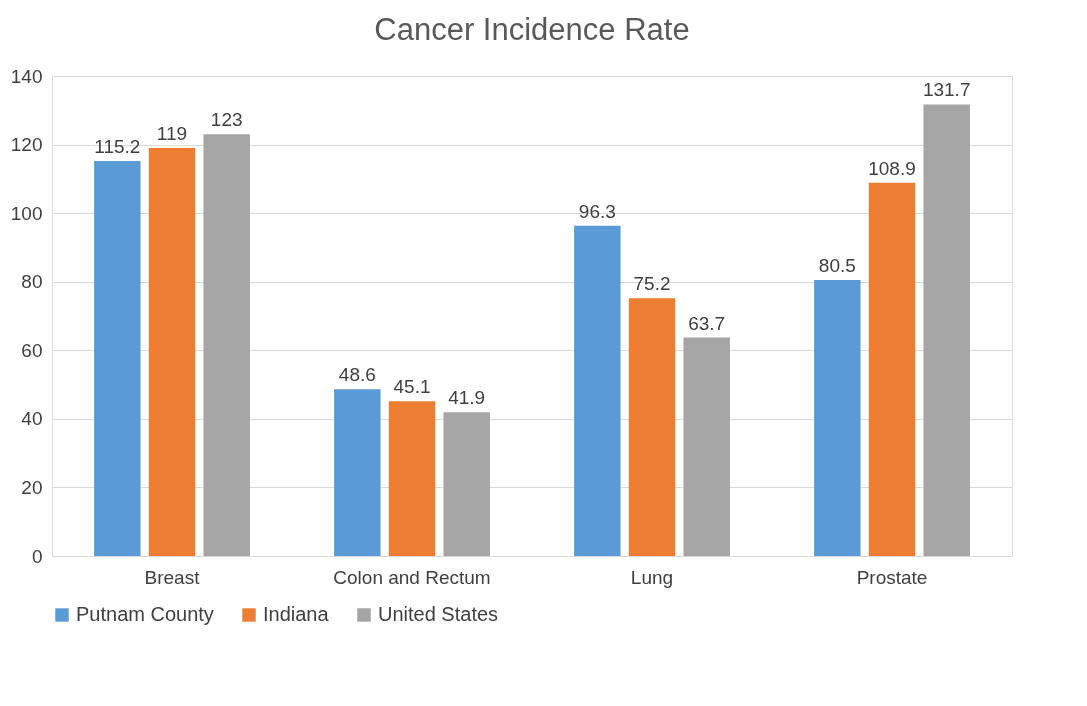  Describe the element at coordinates (26, 145) in the screenshot. I see `y-tick-label: 120` at that location.